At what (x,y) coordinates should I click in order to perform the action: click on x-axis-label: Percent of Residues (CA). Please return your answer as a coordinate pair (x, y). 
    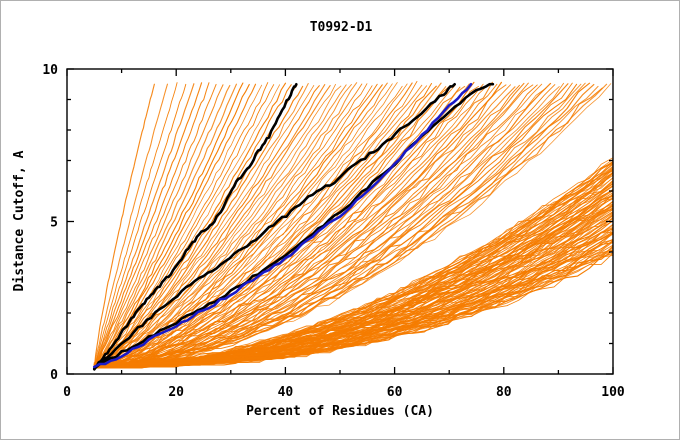
    Looking at the image, I should click on (340, 411).